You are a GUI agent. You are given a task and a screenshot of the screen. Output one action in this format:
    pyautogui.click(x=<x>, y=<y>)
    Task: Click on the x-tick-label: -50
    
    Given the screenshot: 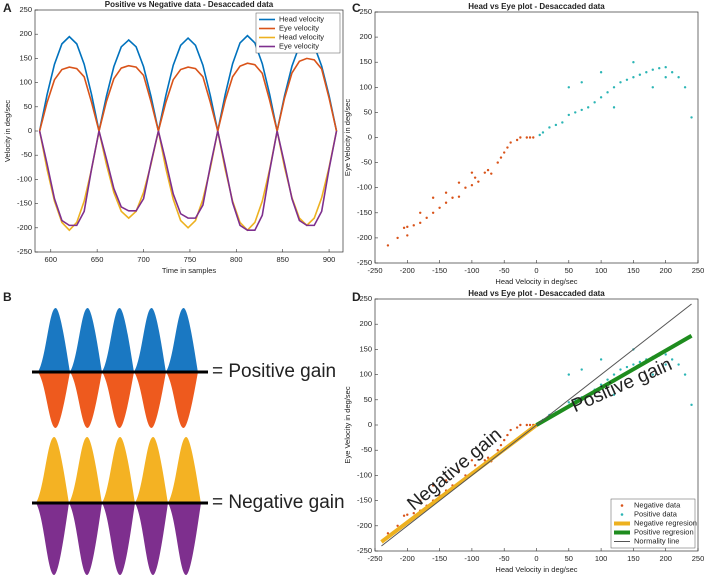 What is the action you would take?
    pyautogui.click(x=504, y=270)
    